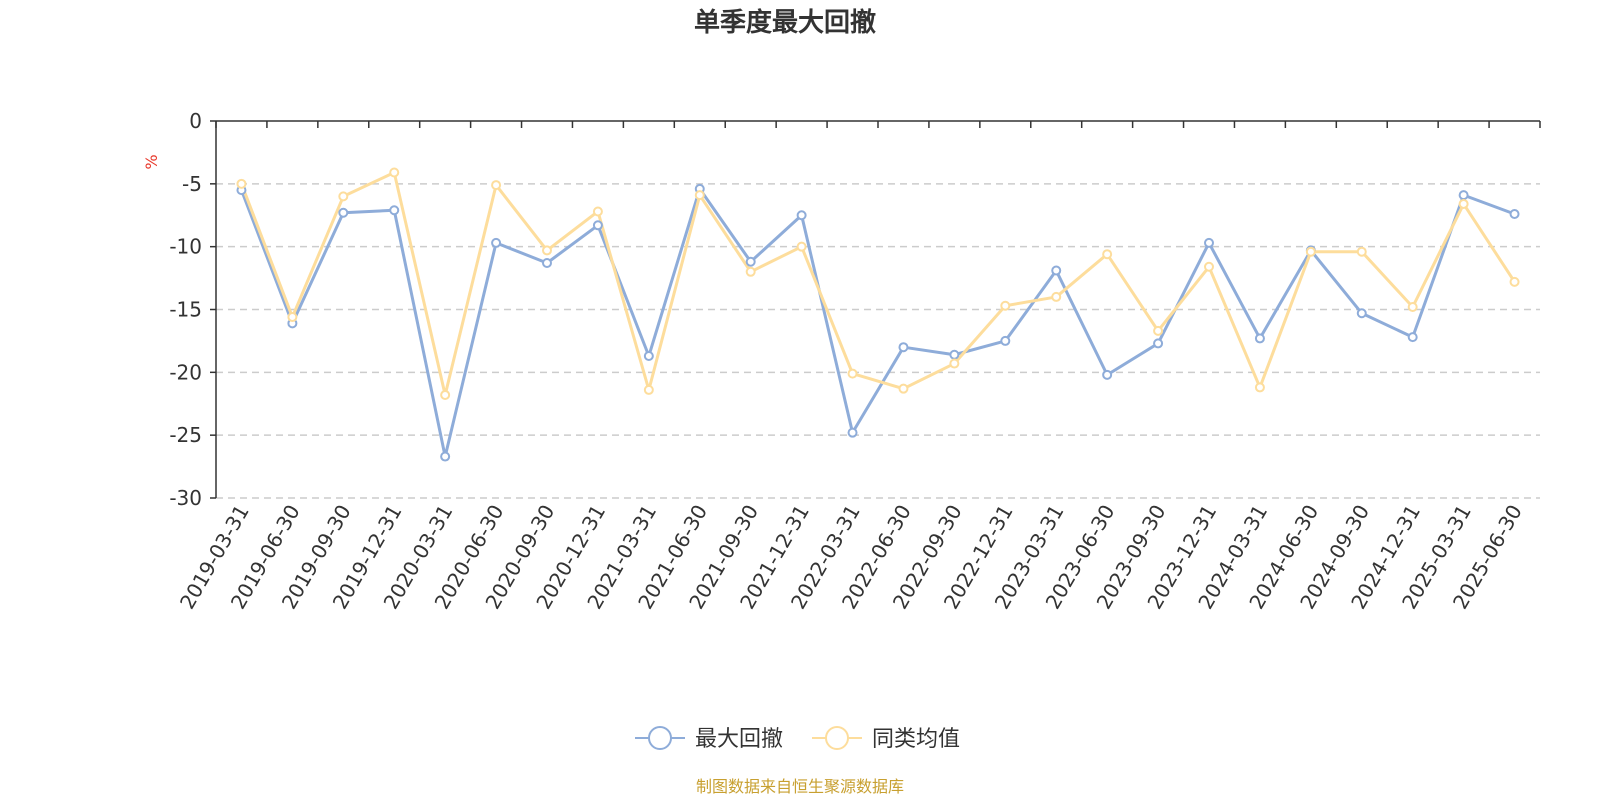 Image resolution: width=1600 pixels, height=800 pixels. I want to click on y-tick-label: -20, so click(185, 372).